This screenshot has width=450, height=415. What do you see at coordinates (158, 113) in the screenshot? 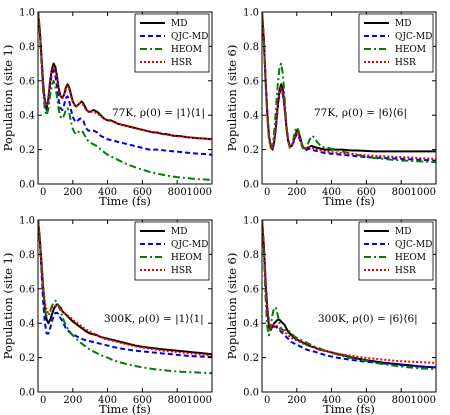
I see `panel-annotation: 77K, ρ(0) = |1⟩⟨1|` at bounding box center [158, 113].